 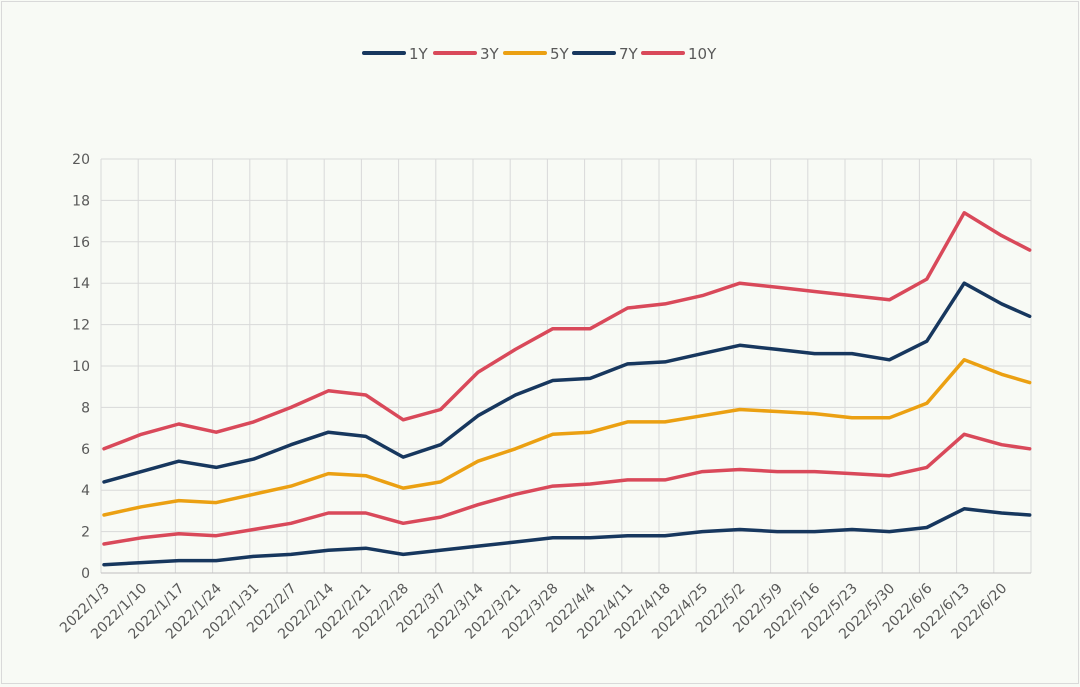 I want to click on y-tick-label: 12, so click(x=81, y=326).